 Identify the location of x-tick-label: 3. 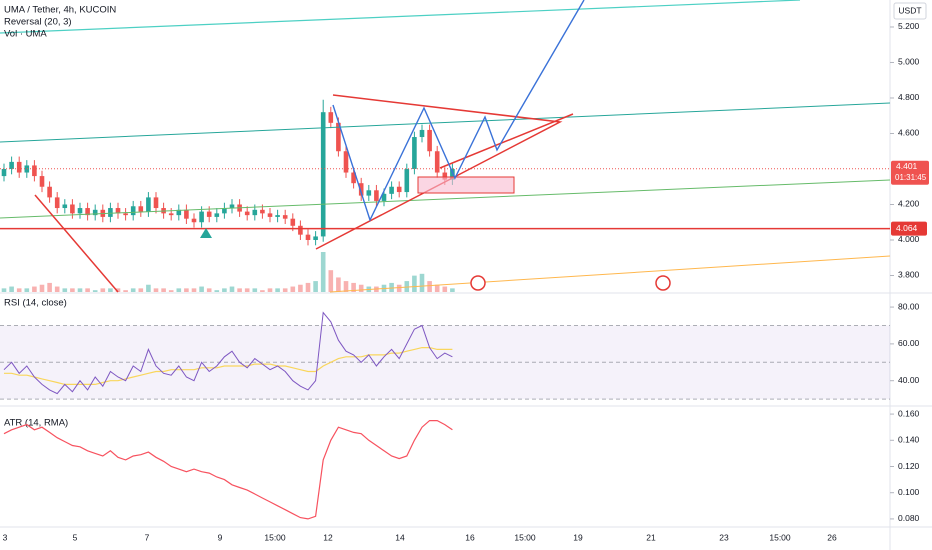
(5, 537).